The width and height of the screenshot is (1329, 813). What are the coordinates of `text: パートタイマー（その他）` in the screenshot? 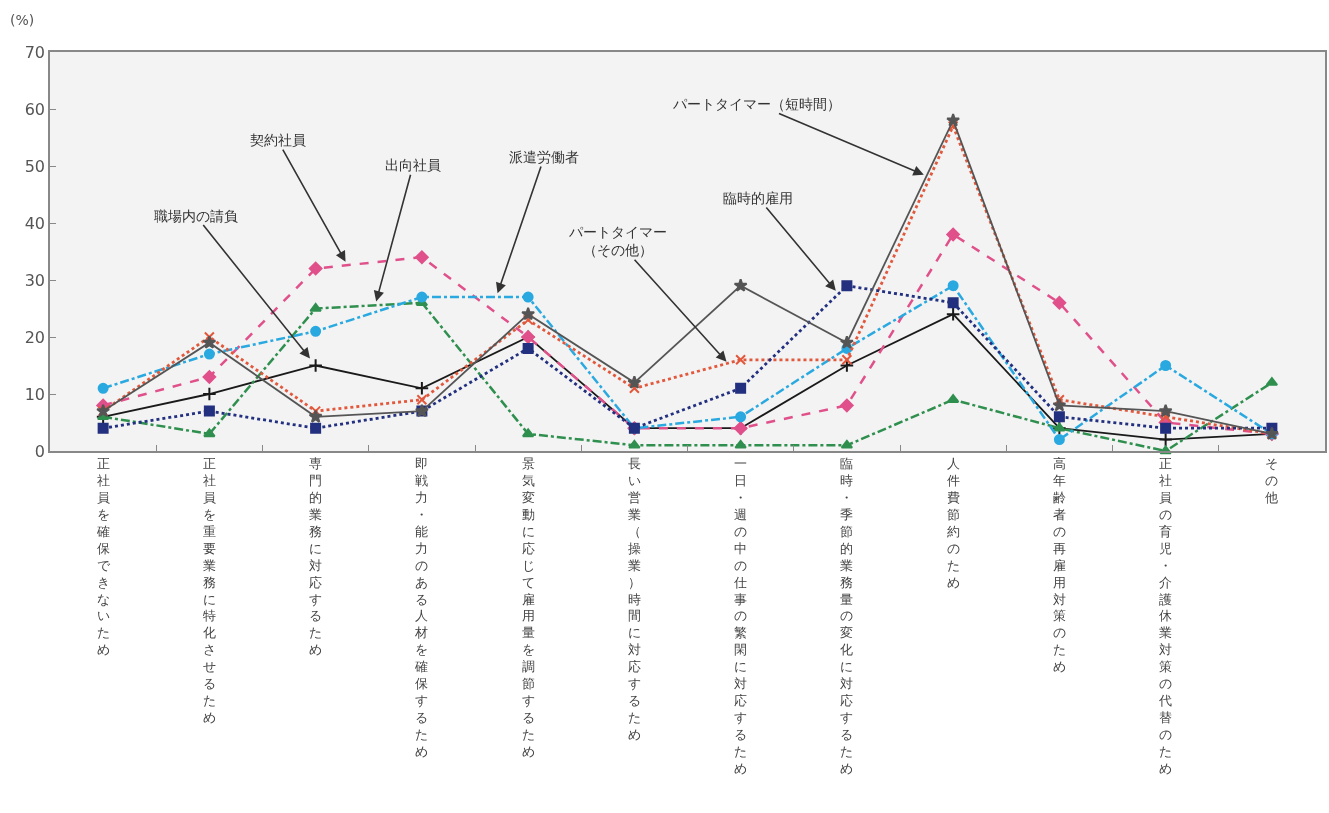 It's located at (617, 241).